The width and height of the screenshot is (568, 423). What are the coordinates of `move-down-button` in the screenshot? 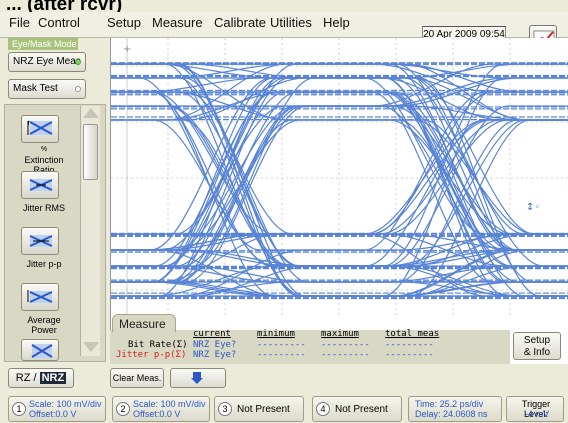 It's located at (198, 378).